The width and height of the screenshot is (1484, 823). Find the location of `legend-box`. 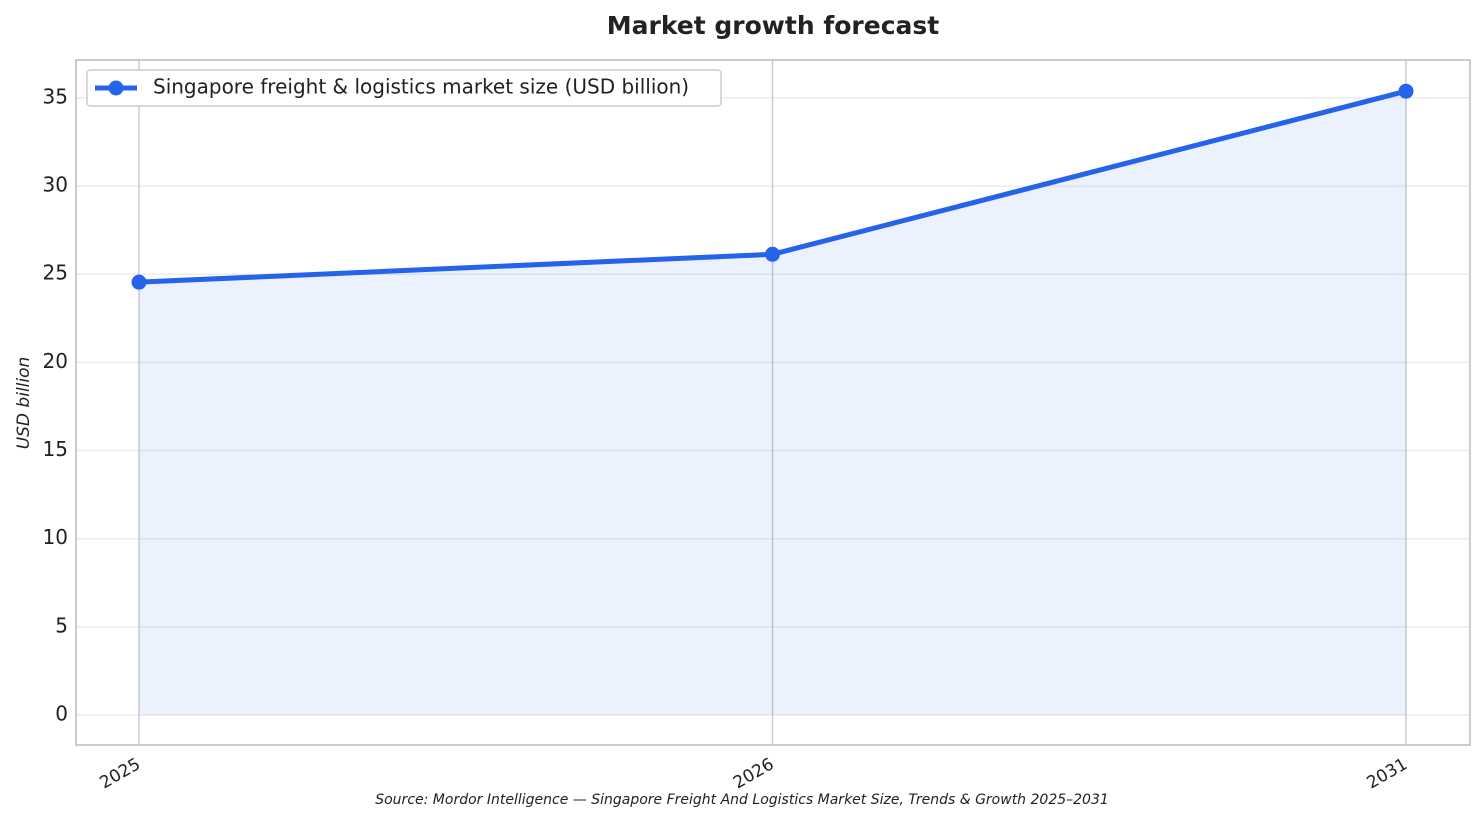

legend-box is located at coordinates (404, 88).